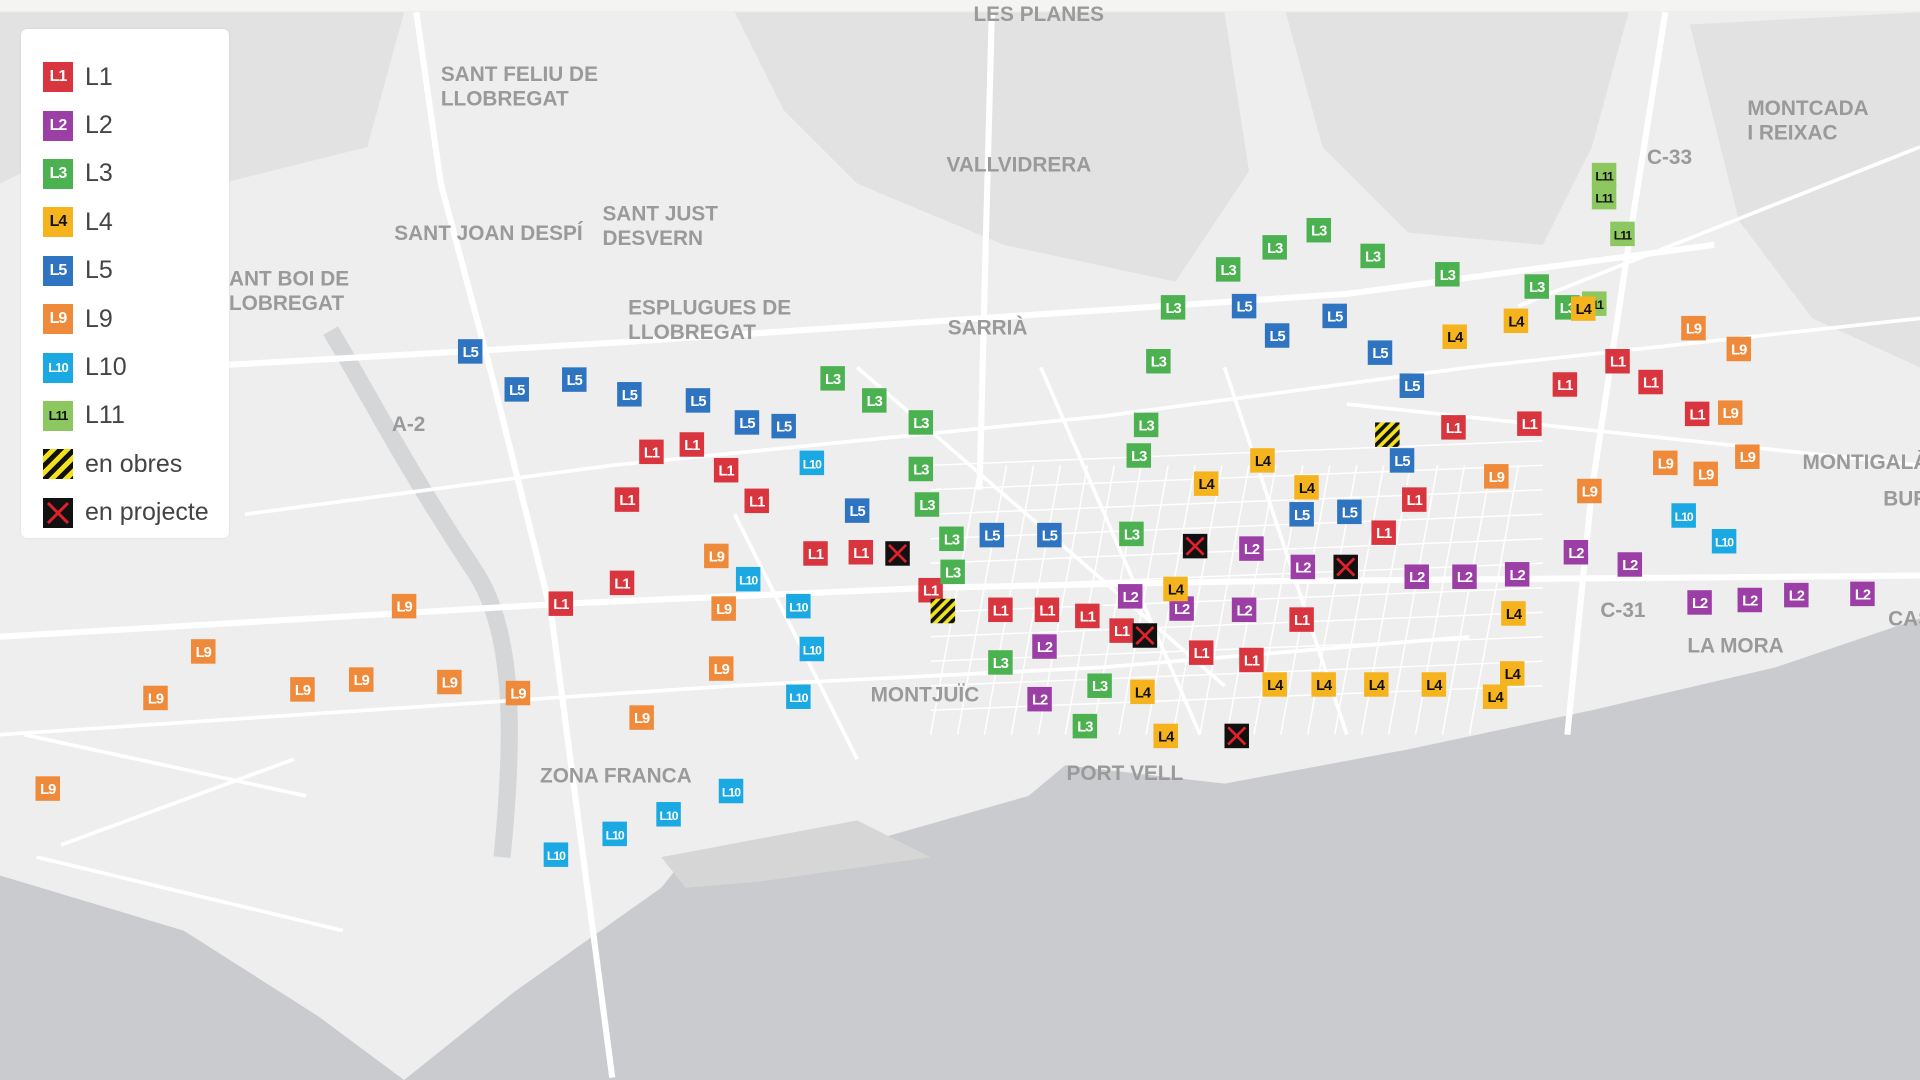  I want to click on station-marker-obres, so click(1387, 434).